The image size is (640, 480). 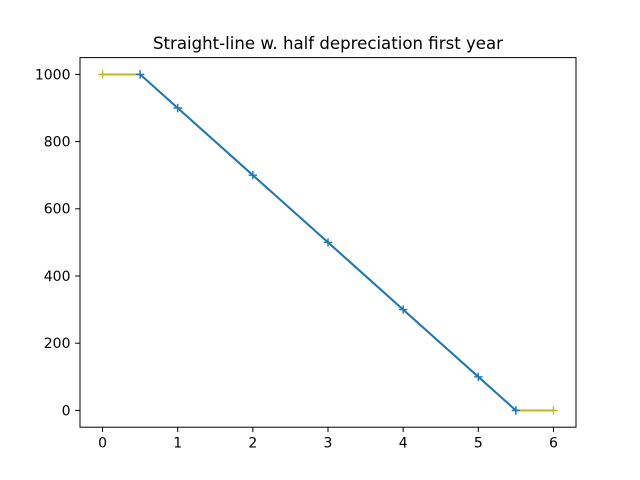 I want to click on y-tick-label: 800, so click(x=57, y=143).